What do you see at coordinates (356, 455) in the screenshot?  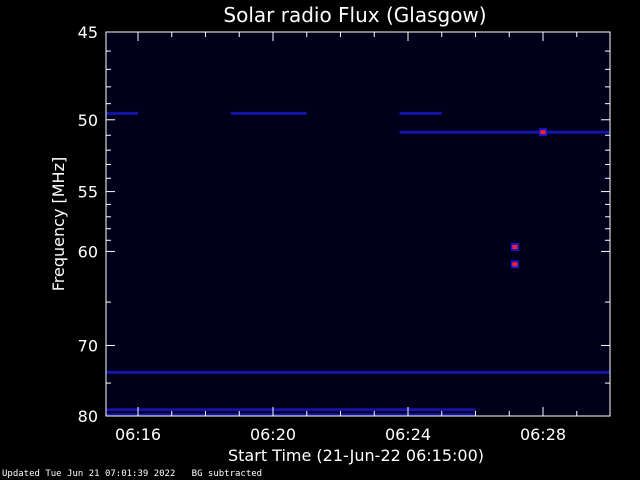 I see `x-axis-label: Start Time (21-Jun-22 06:15:00)` at bounding box center [356, 455].